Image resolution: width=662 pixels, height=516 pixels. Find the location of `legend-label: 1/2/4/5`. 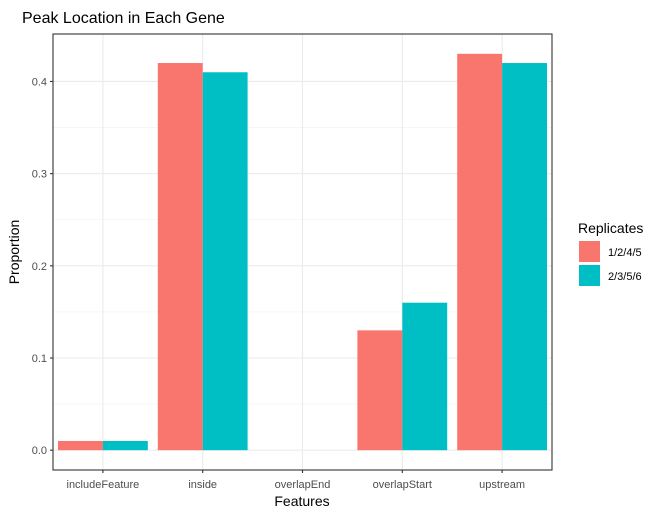

legend-label: 1/2/4/5 is located at coordinates (625, 253).